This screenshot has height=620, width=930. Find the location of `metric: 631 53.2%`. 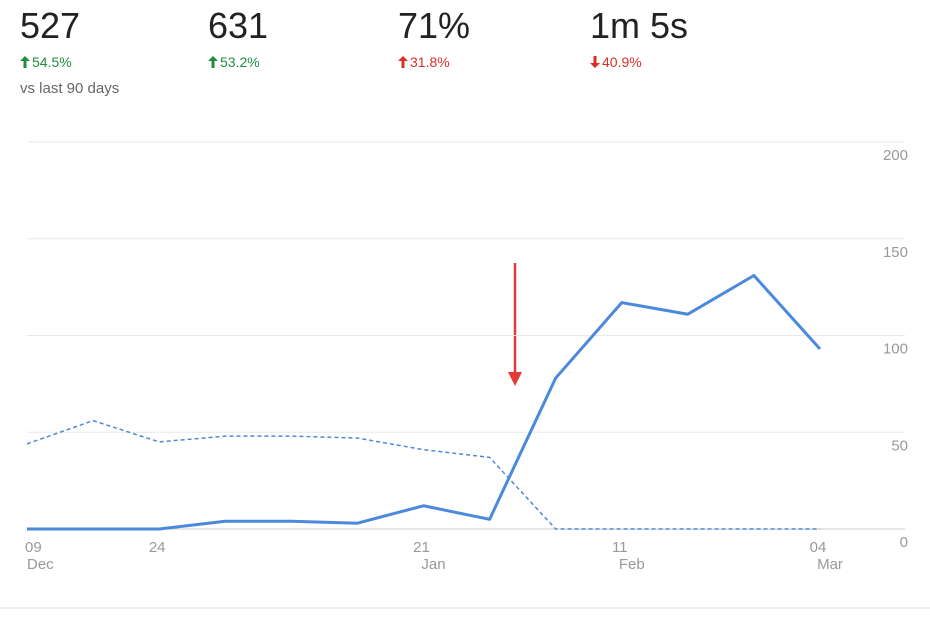

metric: 631 53.2% is located at coordinates (238, 38).